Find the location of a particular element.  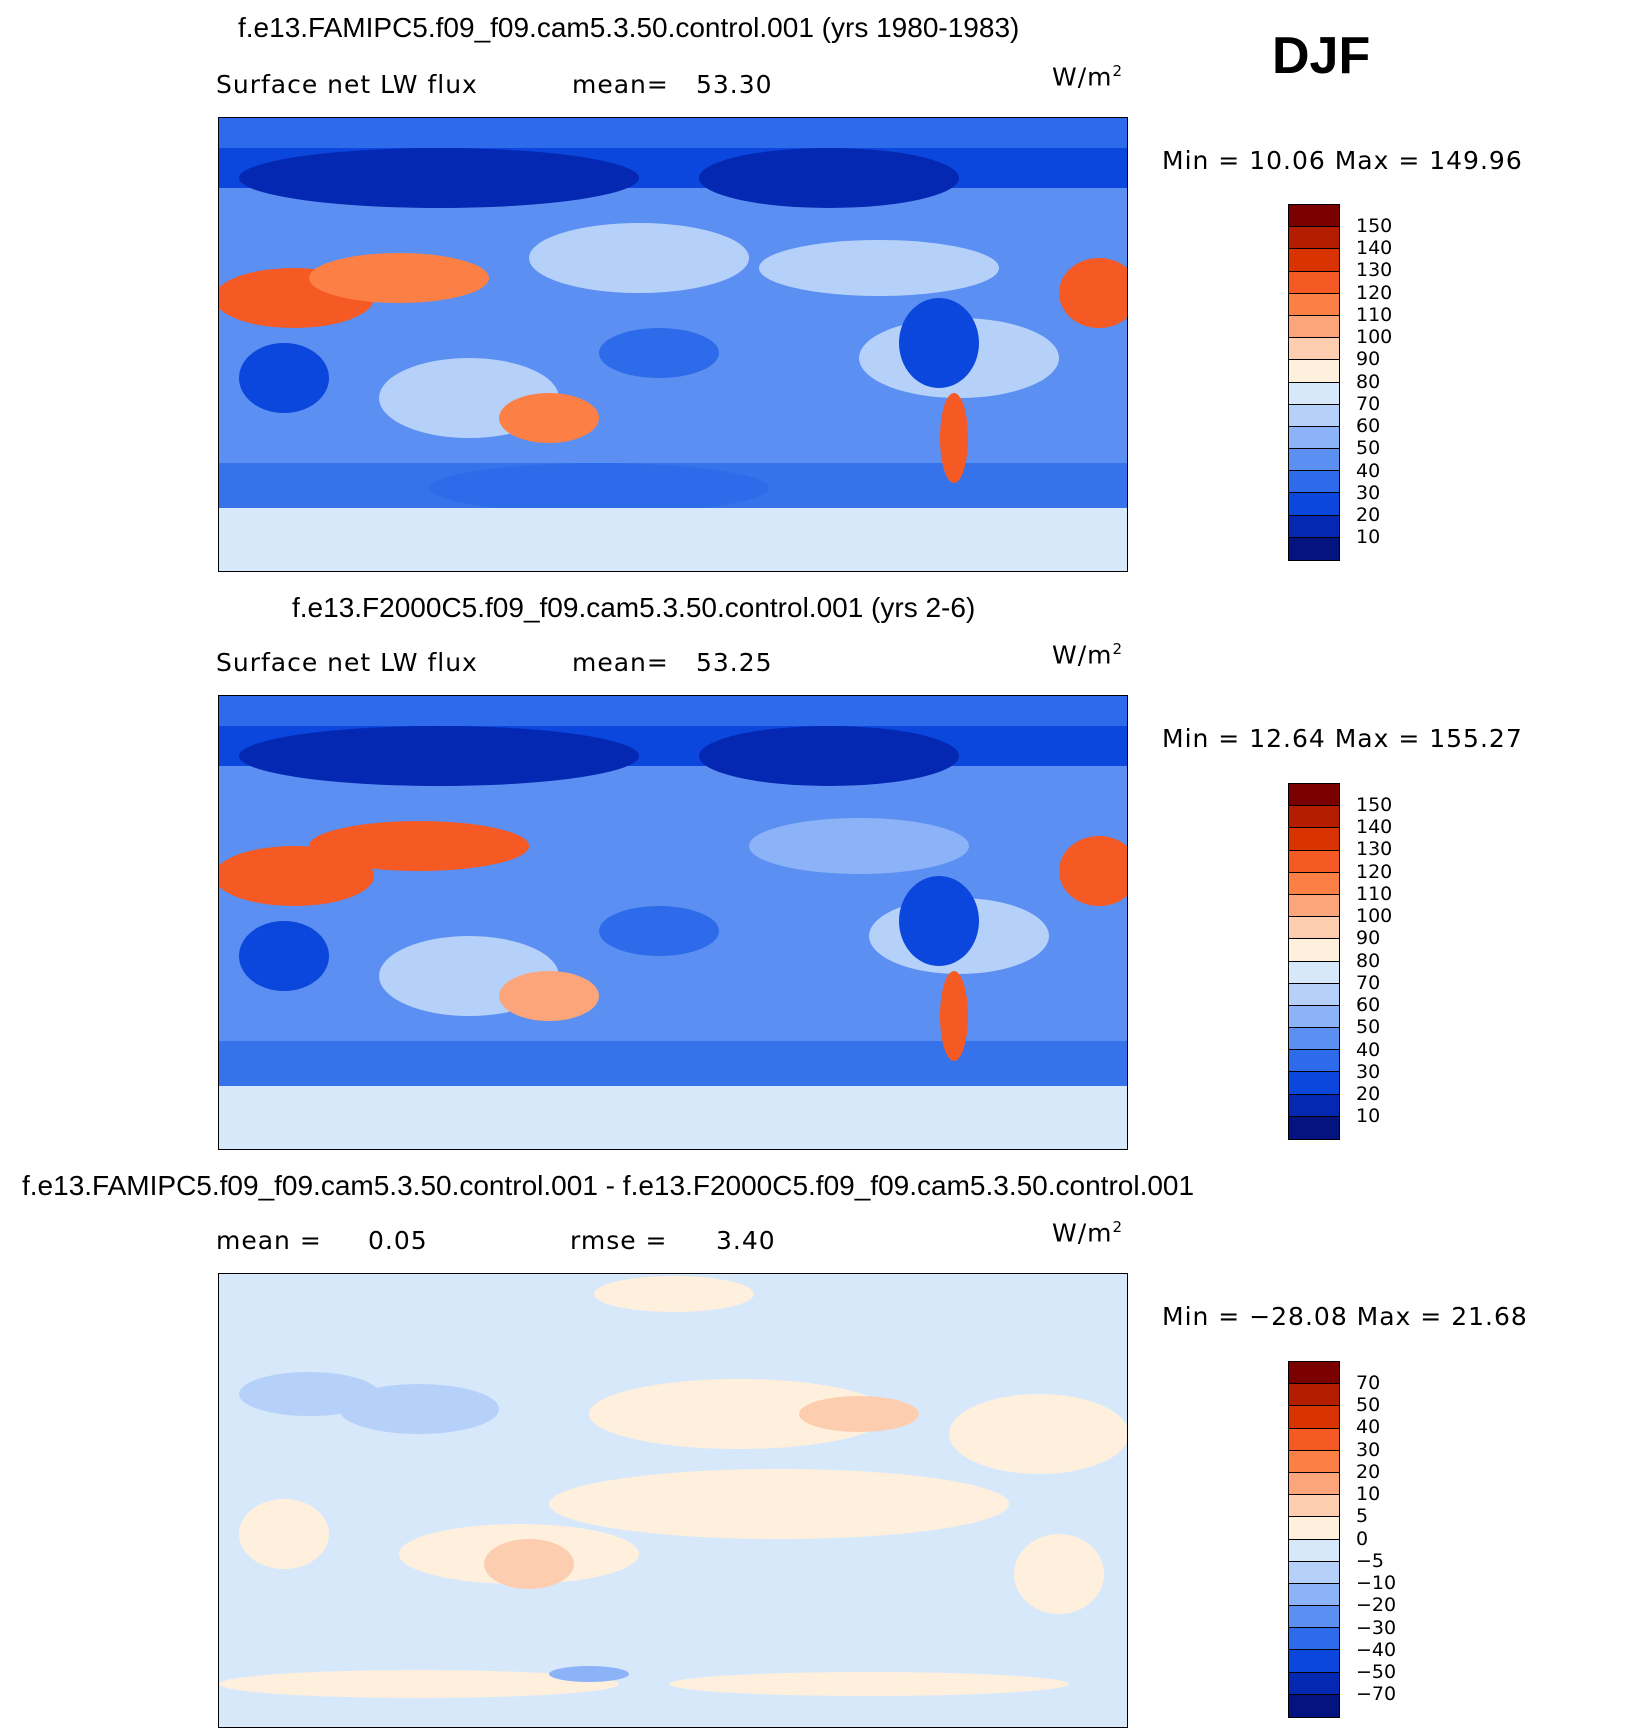

colorbar-tick: 60 is located at coordinates (1368, 1005).